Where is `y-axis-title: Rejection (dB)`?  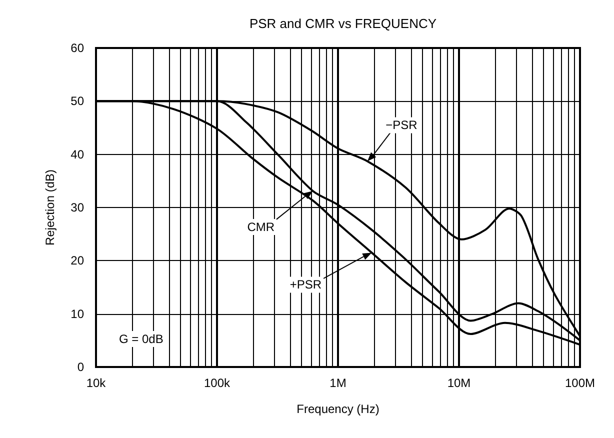
y-axis-title: Rejection (dB) is located at coordinates (50, 207).